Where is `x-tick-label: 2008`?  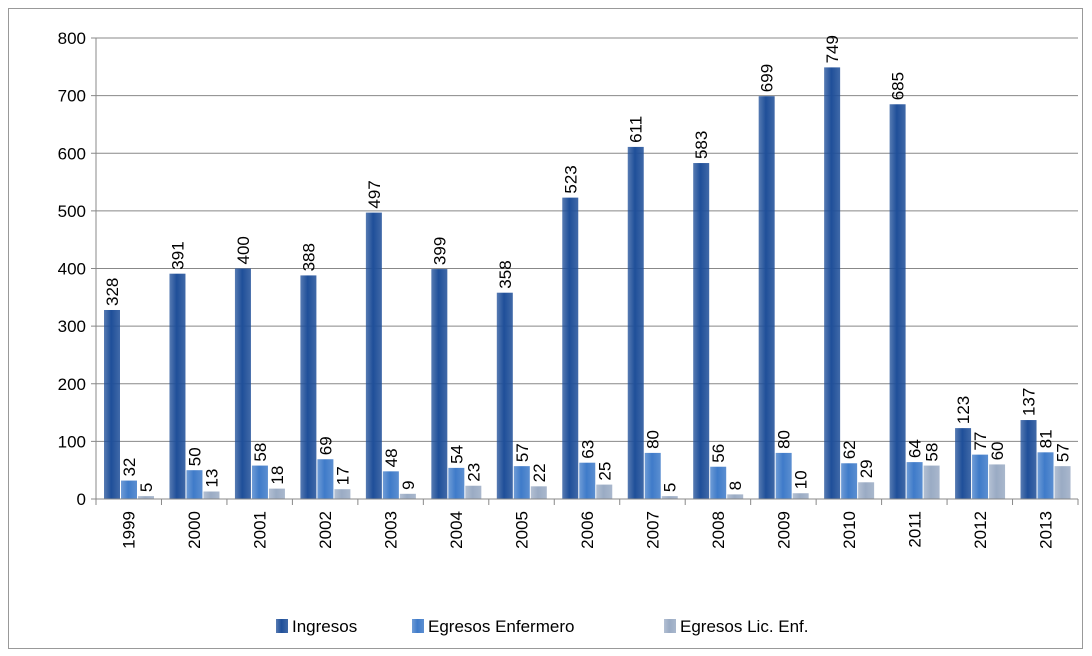 x-tick-label: 2008 is located at coordinates (718, 530).